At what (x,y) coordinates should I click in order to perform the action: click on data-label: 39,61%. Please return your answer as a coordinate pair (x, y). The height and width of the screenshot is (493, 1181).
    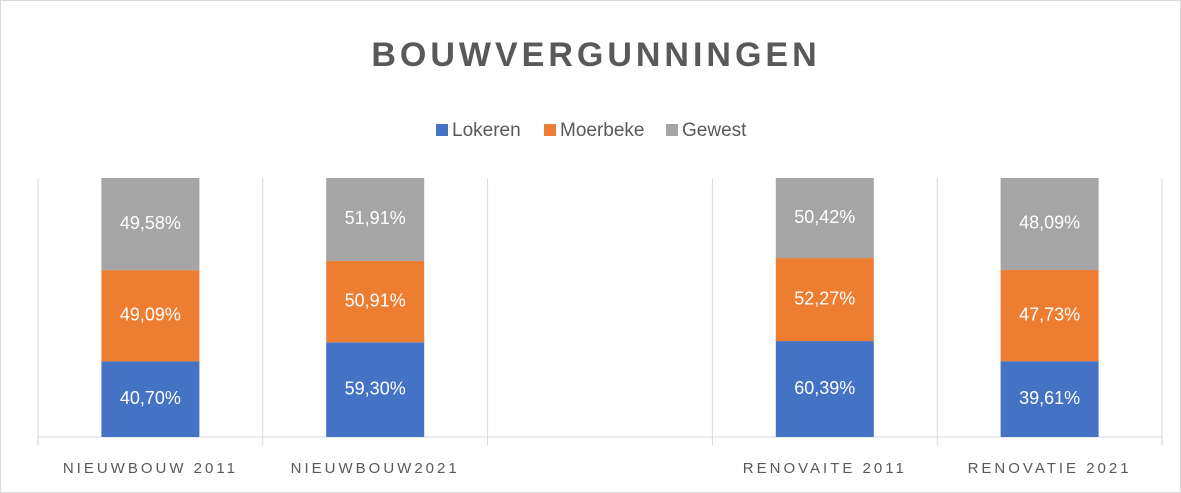
    Looking at the image, I should click on (1049, 398).